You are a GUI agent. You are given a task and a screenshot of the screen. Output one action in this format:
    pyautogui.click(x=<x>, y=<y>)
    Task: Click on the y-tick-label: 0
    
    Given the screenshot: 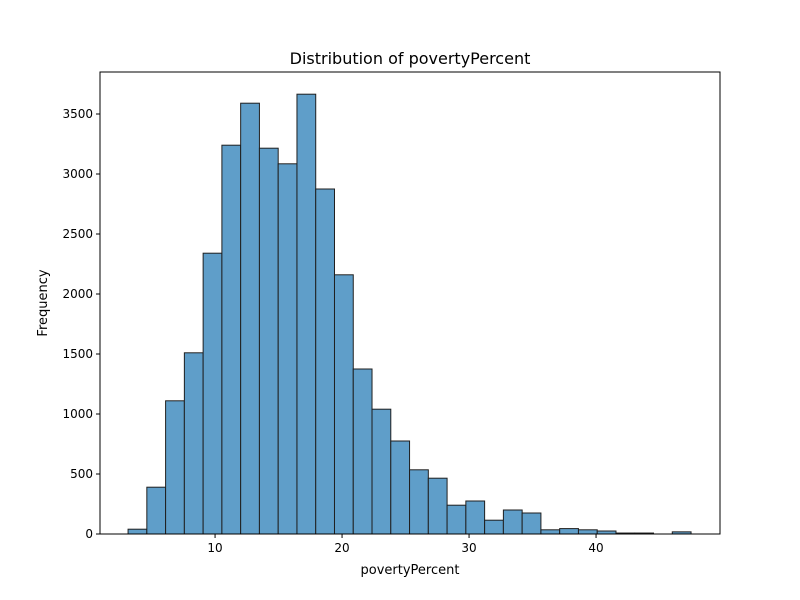 What is the action you would take?
    pyautogui.click(x=89, y=534)
    